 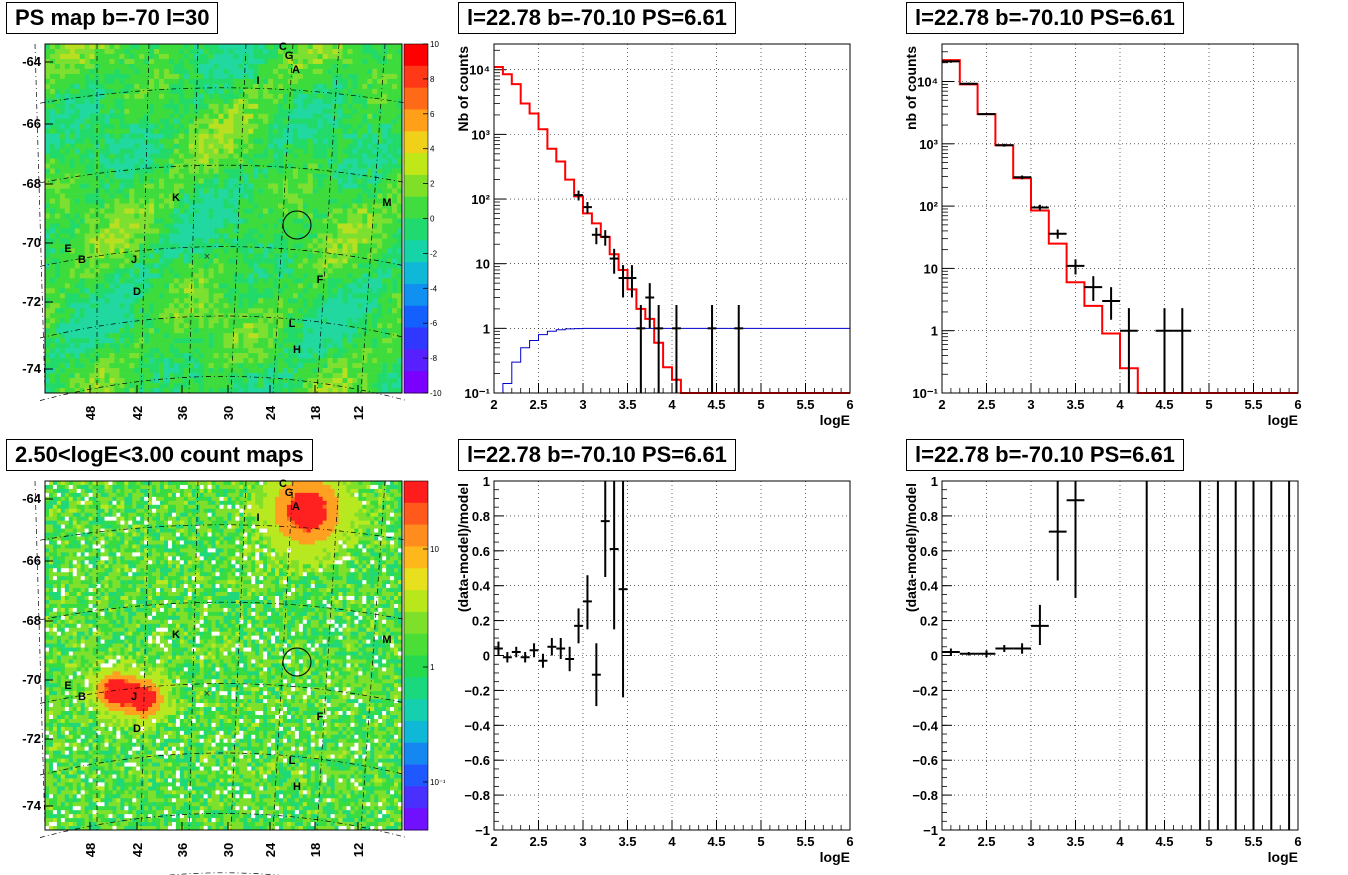 What do you see at coordinates (493, 841) in the screenshot?
I see `x-tick-label: 2` at bounding box center [493, 841].